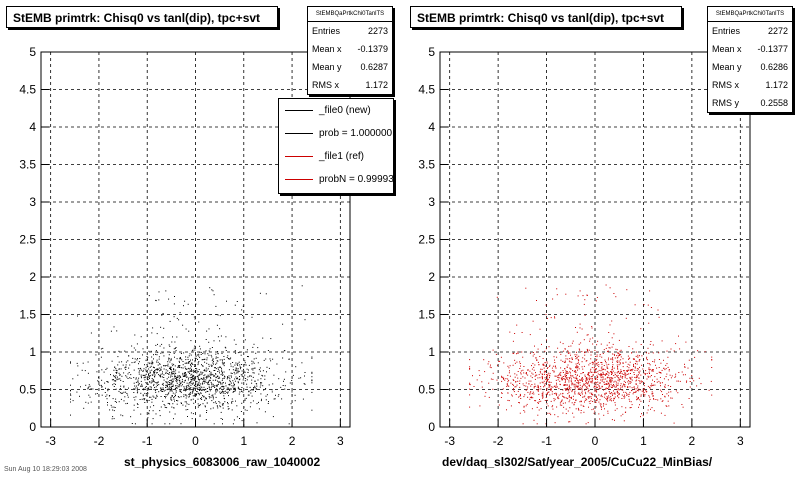  I want to click on legend-entry: _file1 (ref), so click(336, 156).